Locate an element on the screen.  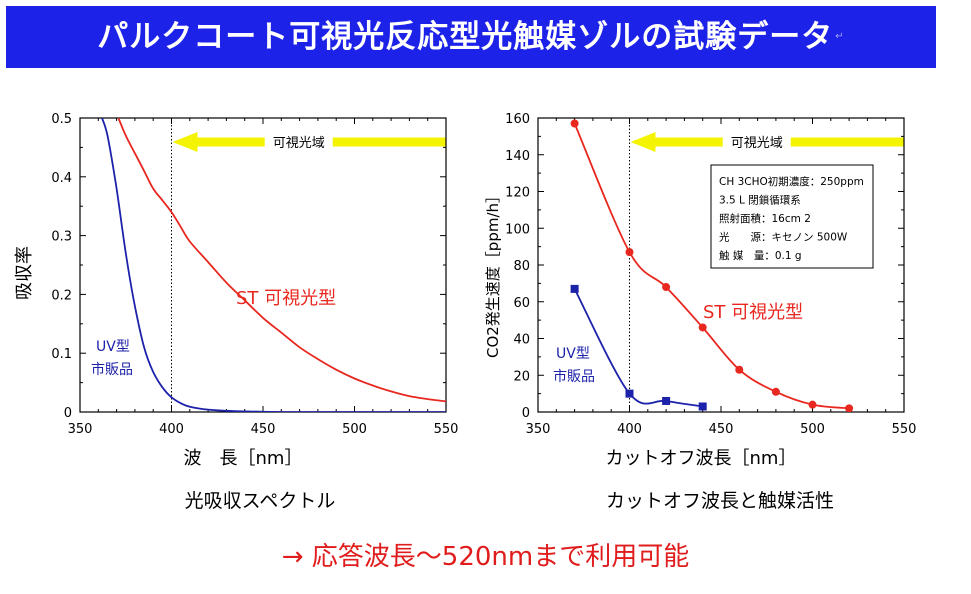
conditions-line: 触 媒 量：0.1 g is located at coordinates (760, 255).